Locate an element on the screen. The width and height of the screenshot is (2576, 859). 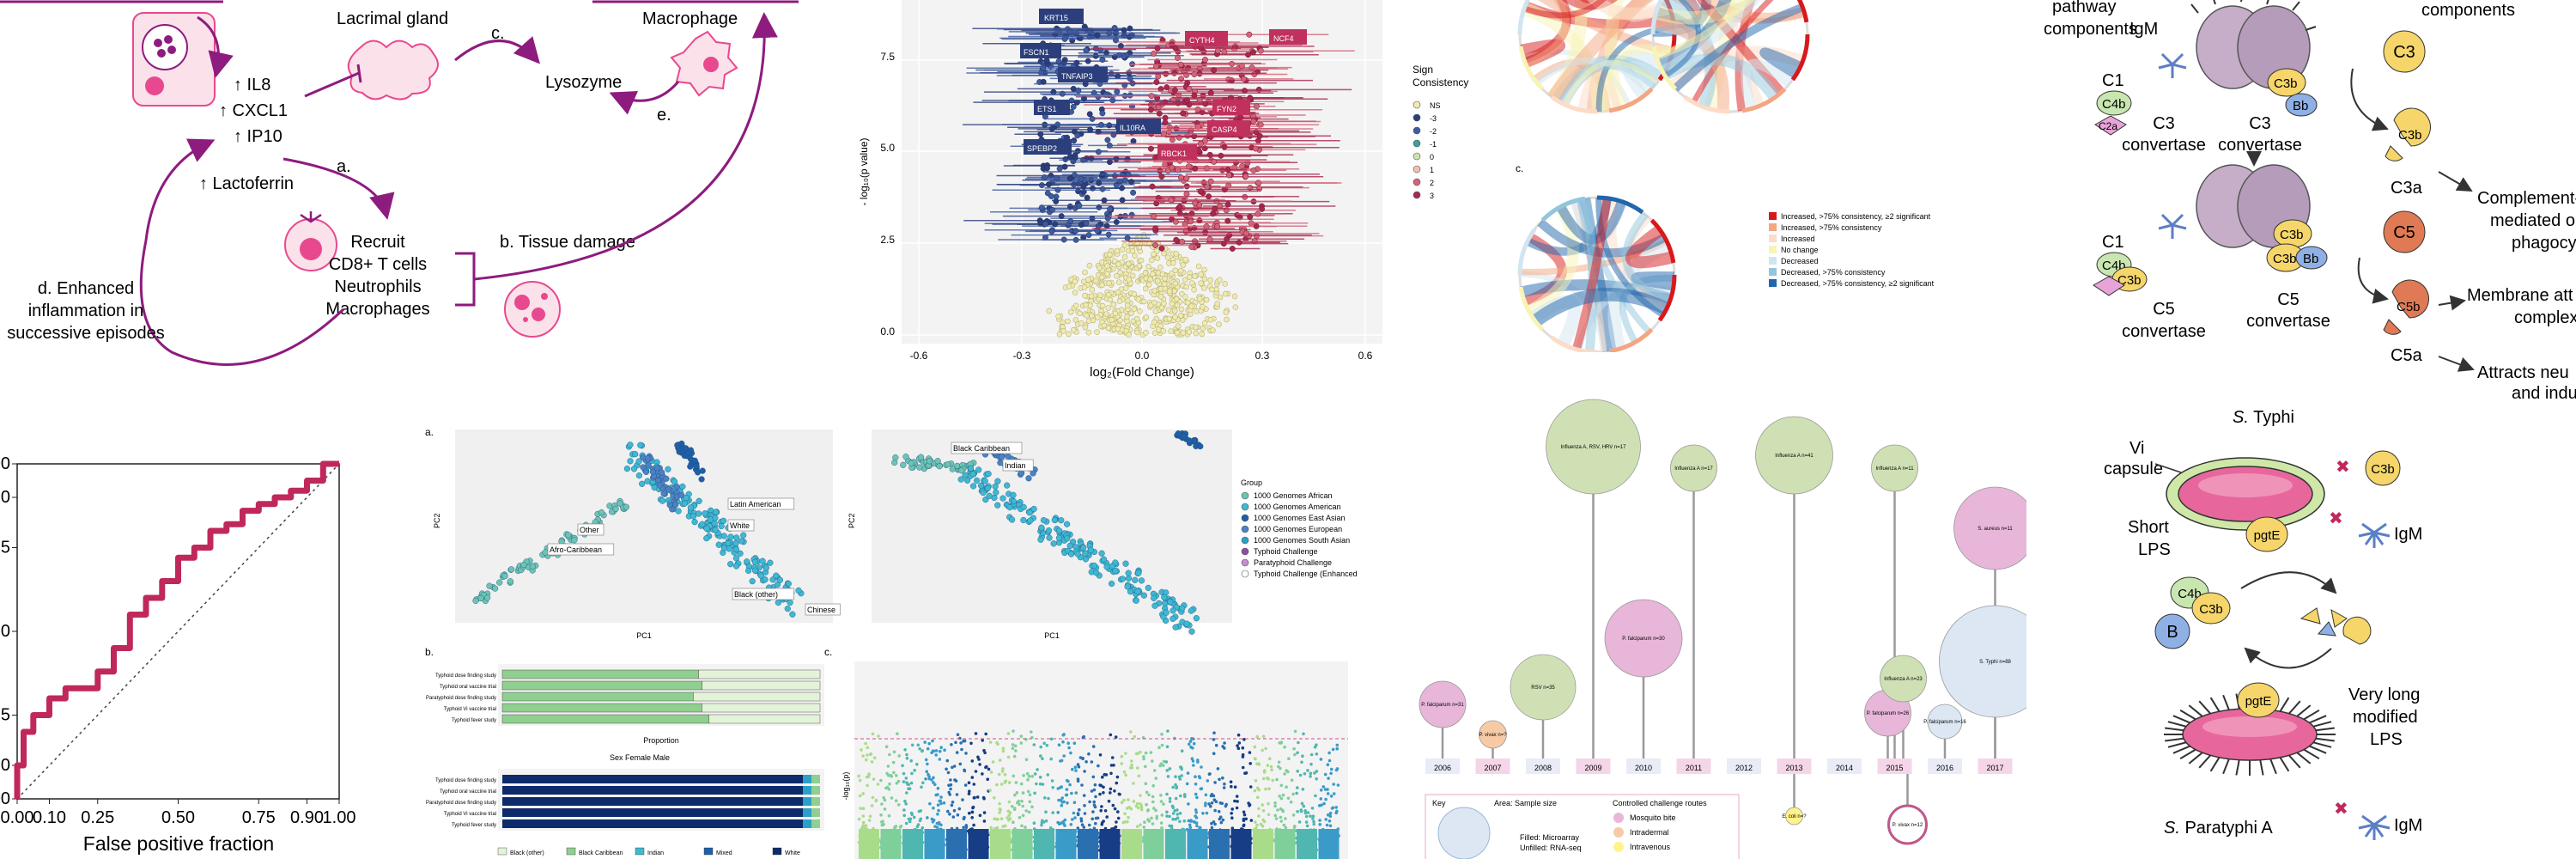
c3-convertase-left-2: convertase is located at coordinates (2164, 146).